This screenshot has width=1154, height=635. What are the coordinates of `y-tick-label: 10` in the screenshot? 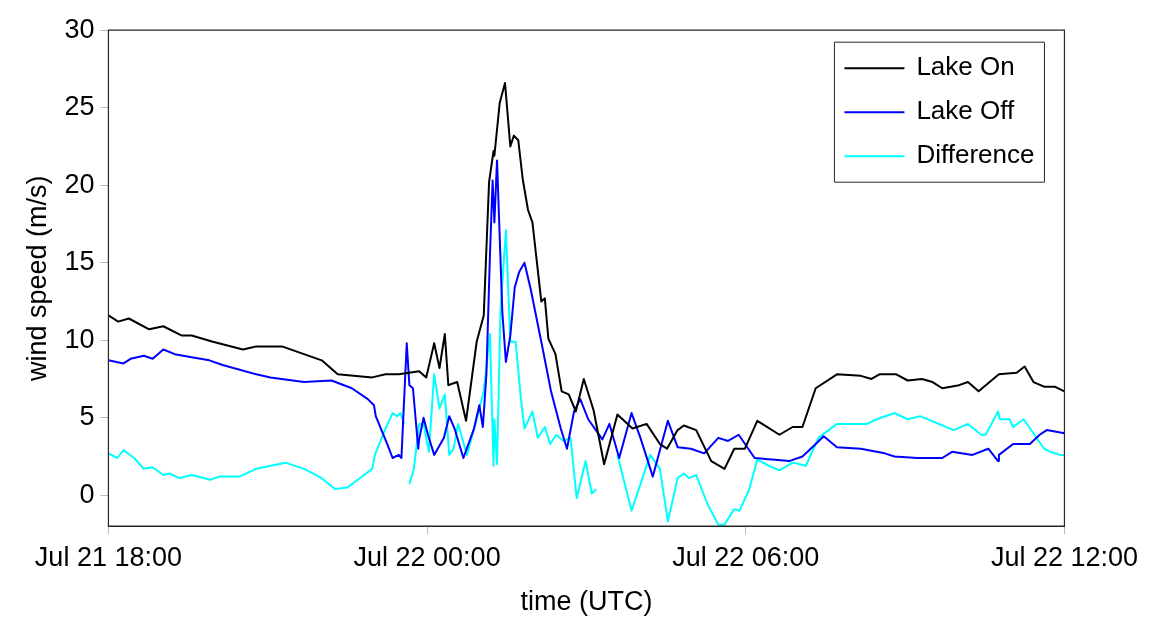 It's located at (79, 338).